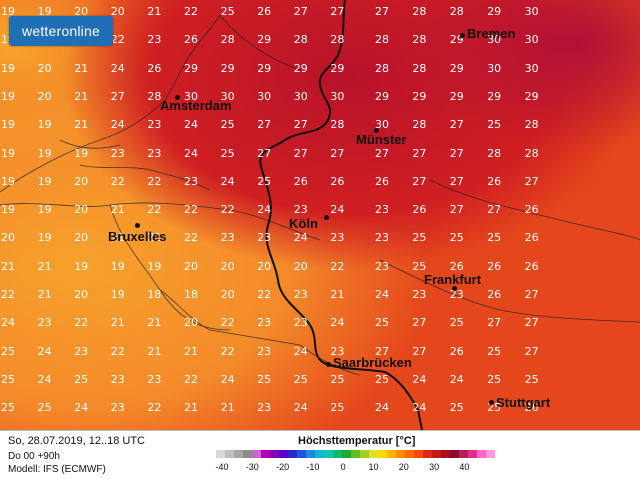 The height and width of the screenshot is (479, 640). What do you see at coordinates (523, 402) in the screenshot?
I see `city-label: Stuttgart` at bounding box center [523, 402].